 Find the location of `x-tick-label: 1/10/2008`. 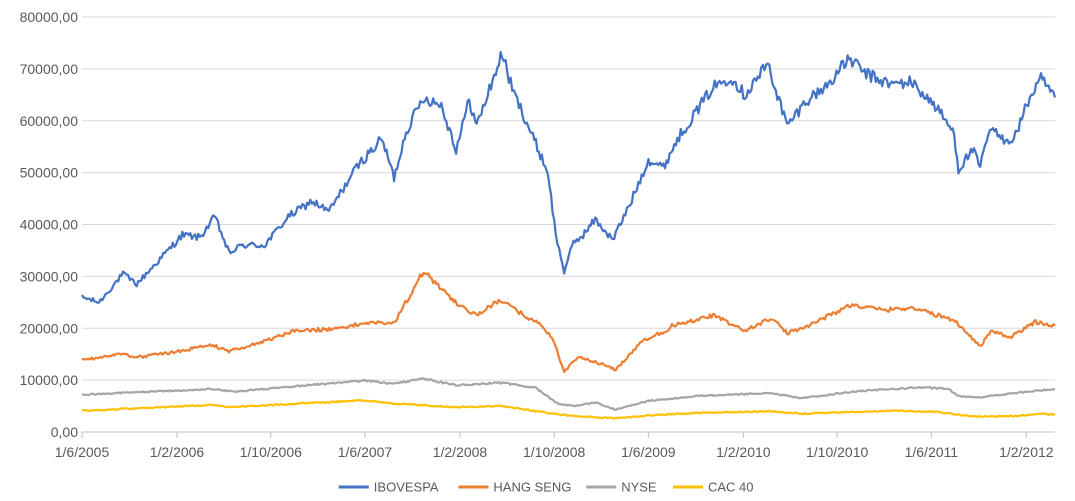

x-tick-label: 1/10/2008 is located at coordinates (554, 452).